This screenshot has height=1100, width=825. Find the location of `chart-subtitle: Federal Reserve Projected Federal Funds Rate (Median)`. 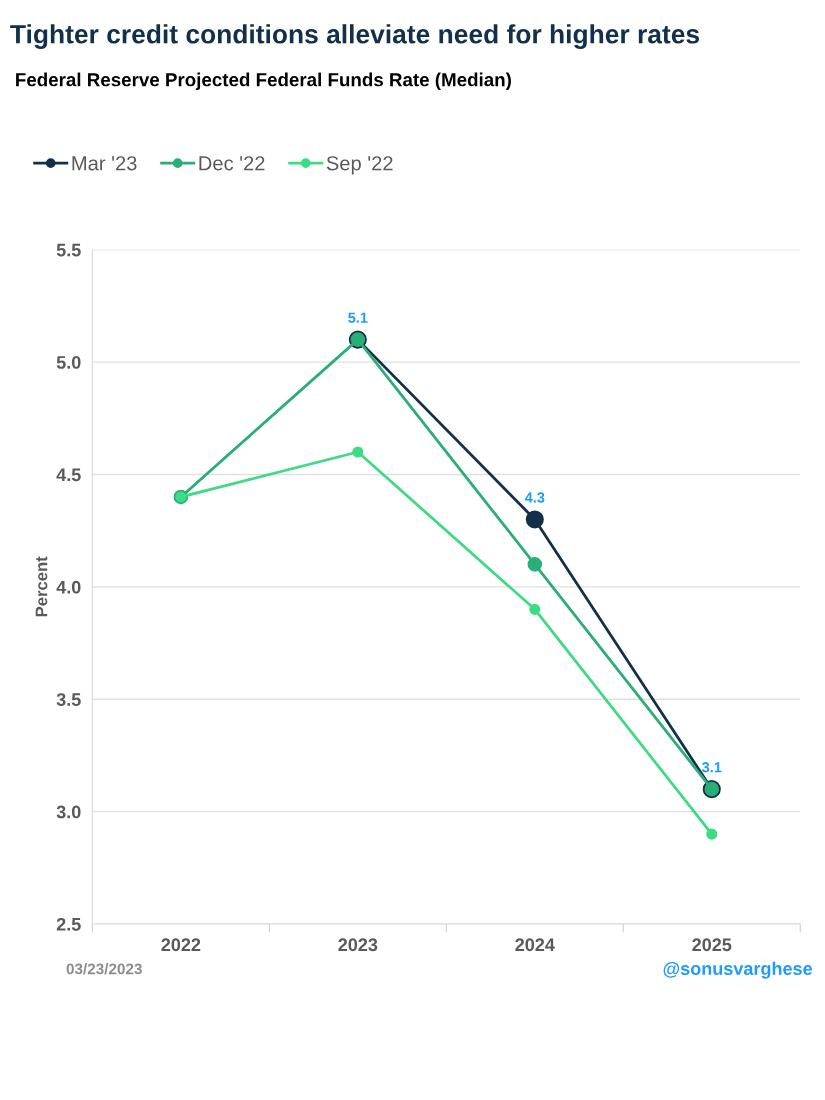

chart-subtitle: Federal Reserve Projected Federal Funds Rate (Median) is located at coordinates (263, 81).